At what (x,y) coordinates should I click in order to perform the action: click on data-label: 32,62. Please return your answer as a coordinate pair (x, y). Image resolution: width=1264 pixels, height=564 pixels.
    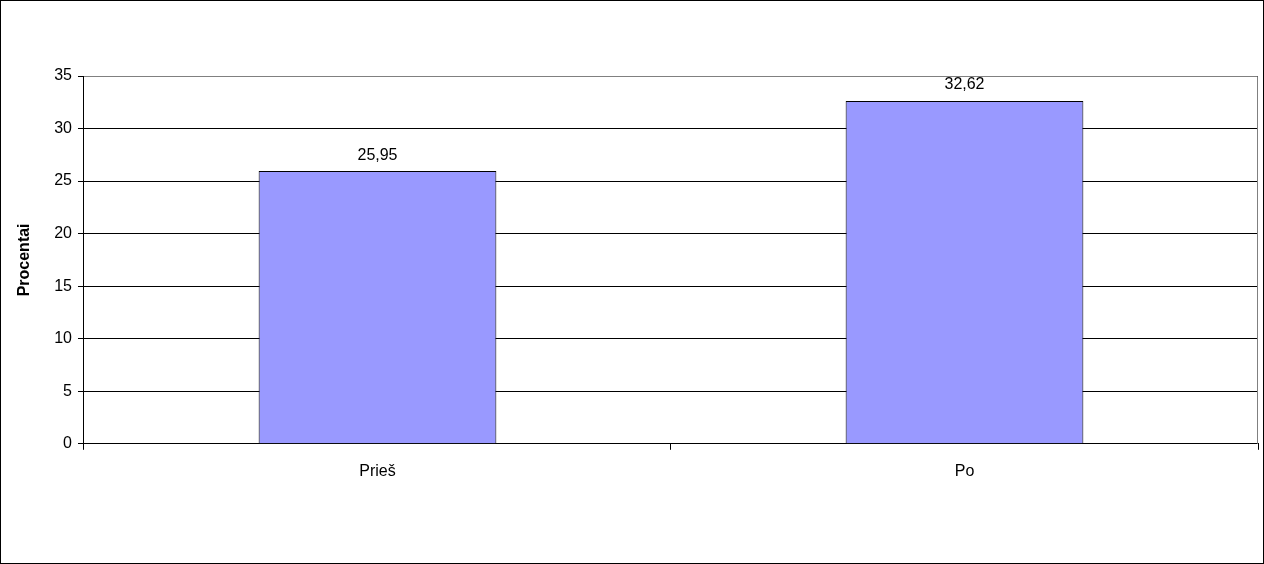
    Looking at the image, I should click on (964, 84).